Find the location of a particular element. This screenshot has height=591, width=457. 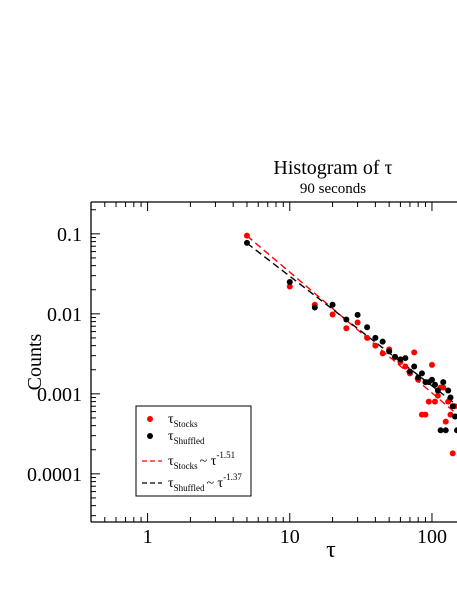

y-tick-label: 0.1 is located at coordinates (69, 235).